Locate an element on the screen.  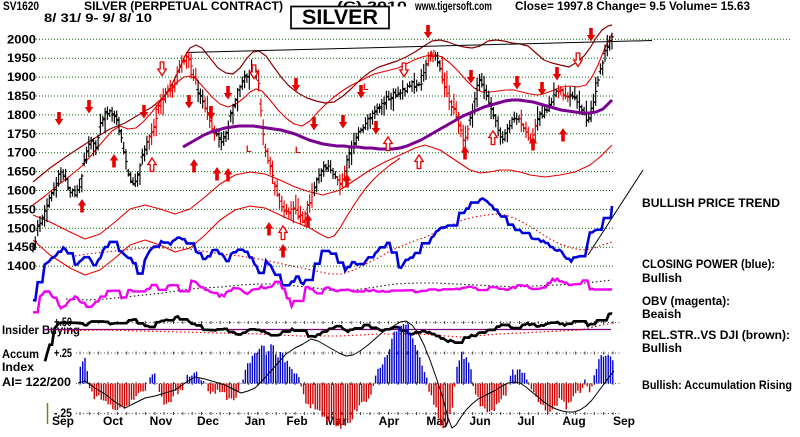
svg-text: 1900 is located at coordinates (21, 77).